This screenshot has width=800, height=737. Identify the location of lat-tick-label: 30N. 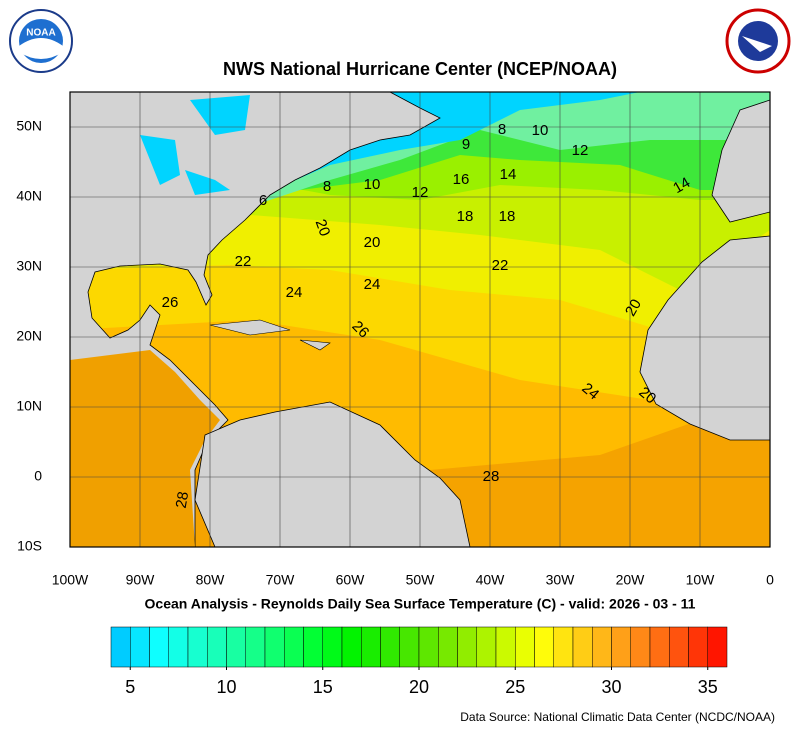
(29, 266).